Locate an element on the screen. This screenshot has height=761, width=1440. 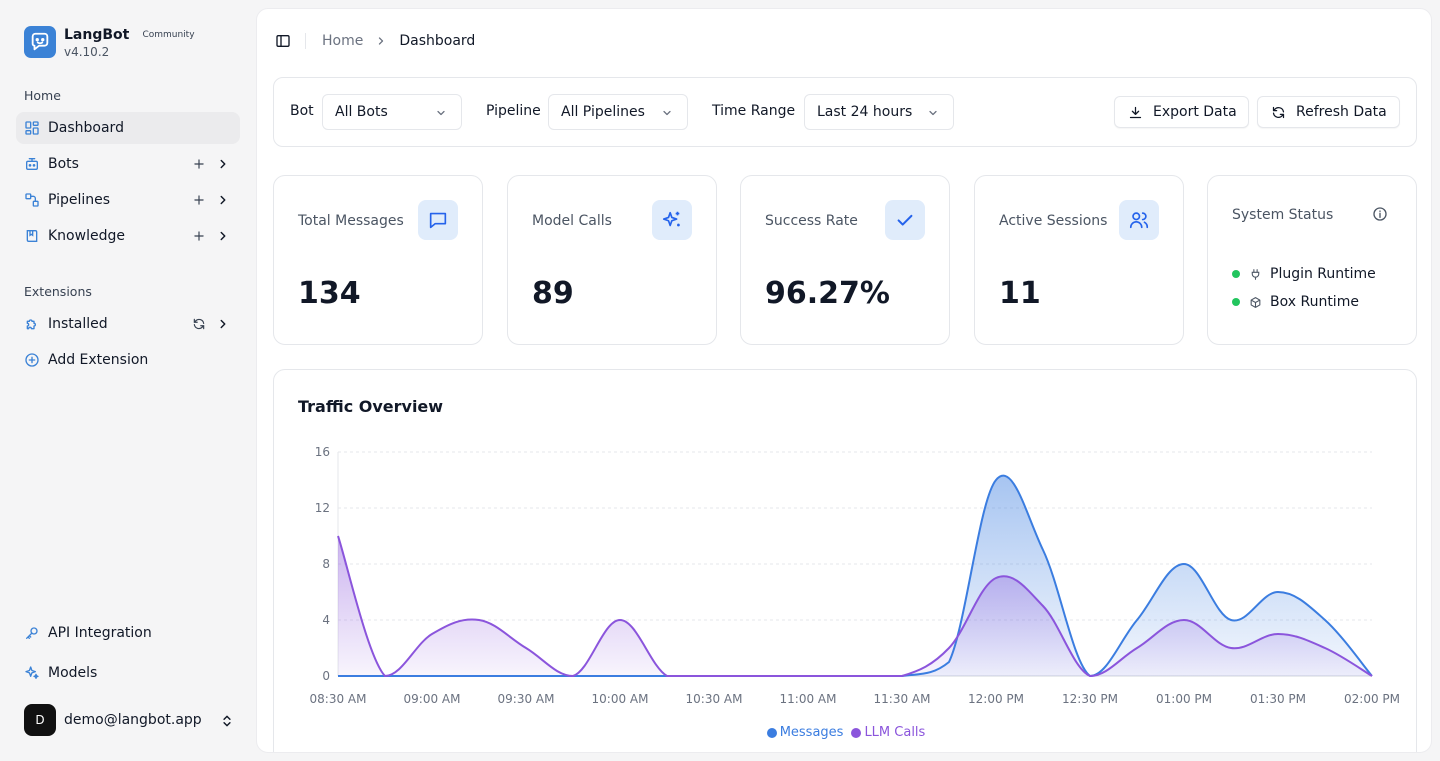
sidebar-item-label: Add Extension is located at coordinates (98, 360).